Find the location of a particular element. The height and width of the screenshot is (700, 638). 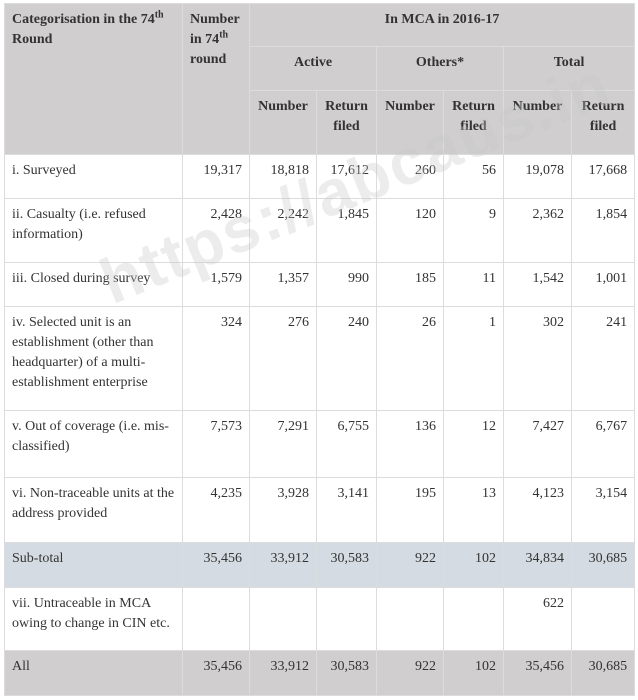

row-label: ii. Casualty (i.e. refused information) is located at coordinates (93, 230).